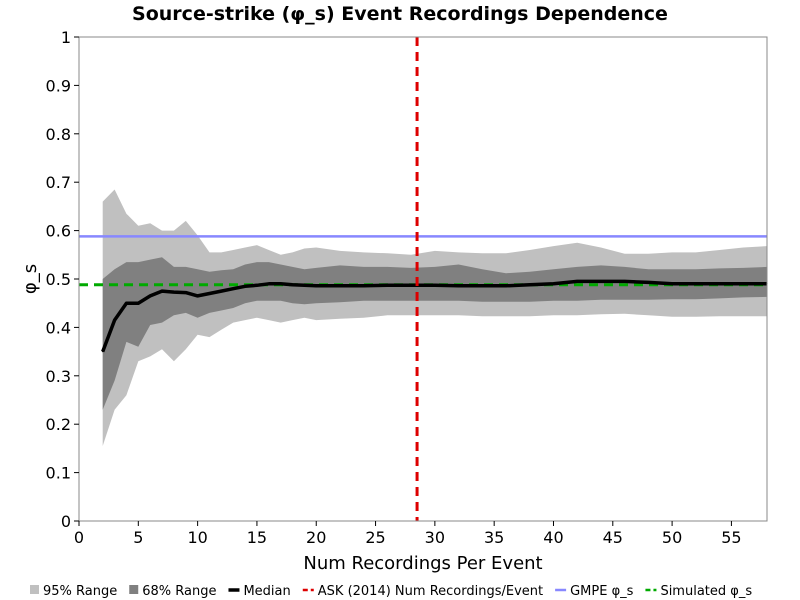 This screenshot has width=800, height=600. What do you see at coordinates (613, 537) in the screenshot?
I see `x-tick-label: 45` at bounding box center [613, 537].